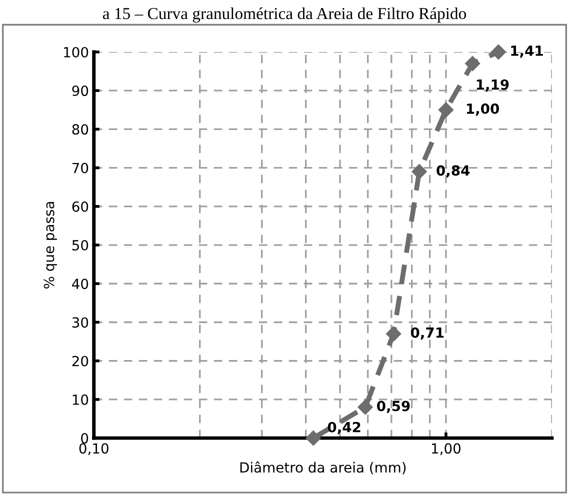  Describe the element at coordinates (80, 361) in the screenshot. I see `y-tick-label: 20` at that location.